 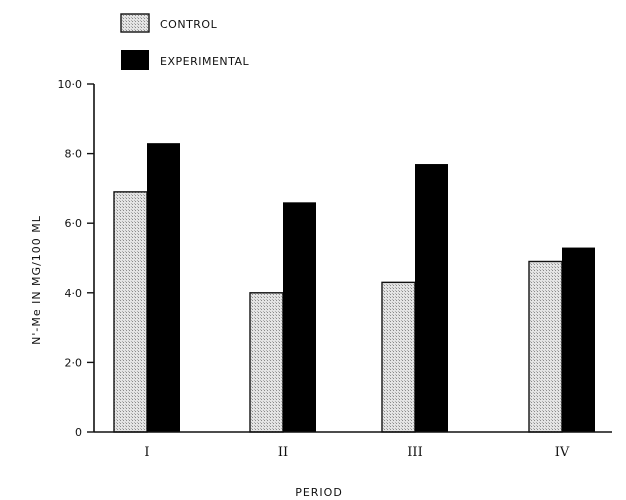 What do you see at coordinates (414, 452) in the screenshot?
I see `x-tick-label: III` at bounding box center [414, 452].